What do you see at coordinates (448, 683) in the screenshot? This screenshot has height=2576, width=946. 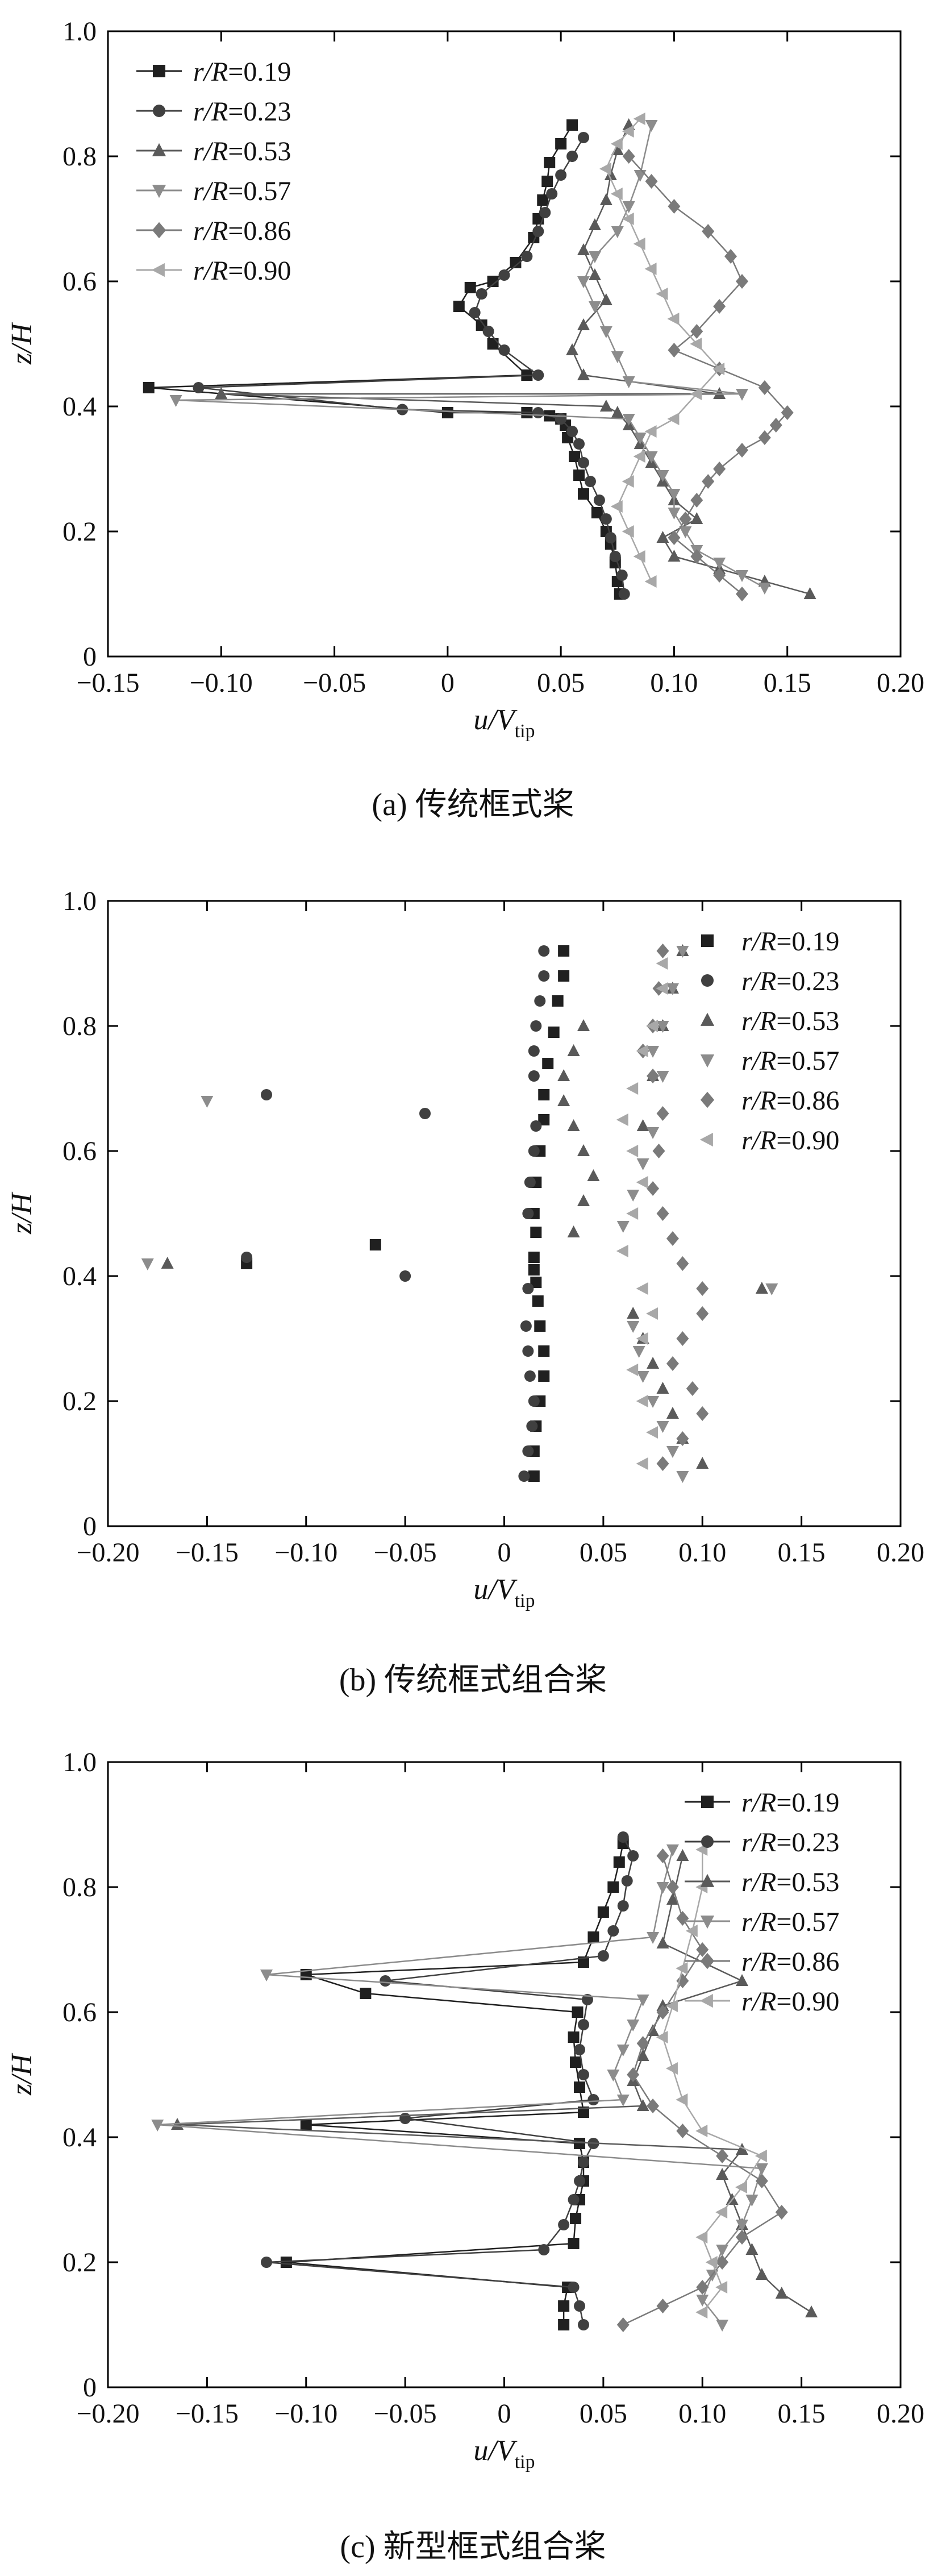 I see `x-tick-label: 0` at bounding box center [448, 683].